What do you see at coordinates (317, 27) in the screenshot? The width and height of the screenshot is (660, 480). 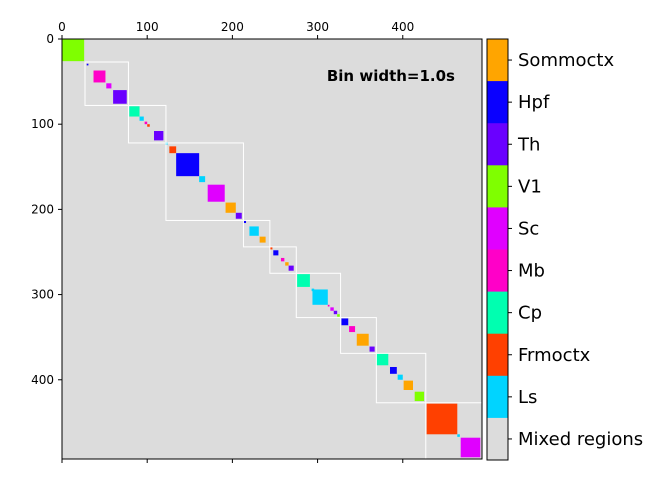 I see `x-tick-label: 300` at bounding box center [317, 27].